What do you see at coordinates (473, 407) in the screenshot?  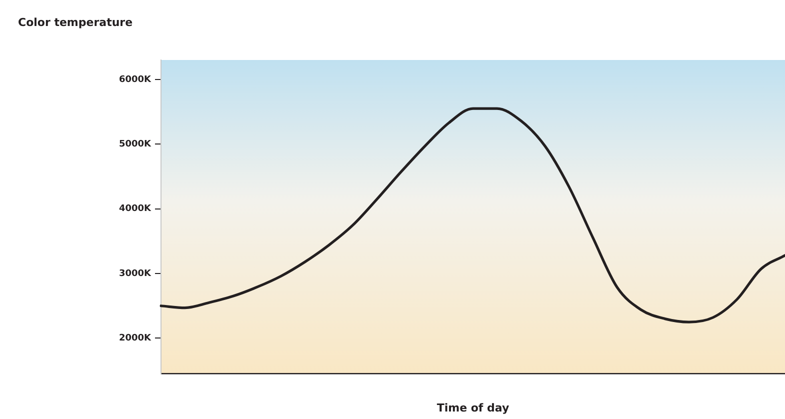 I see `x-axis-title: Time of day` at bounding box center [473, 407].